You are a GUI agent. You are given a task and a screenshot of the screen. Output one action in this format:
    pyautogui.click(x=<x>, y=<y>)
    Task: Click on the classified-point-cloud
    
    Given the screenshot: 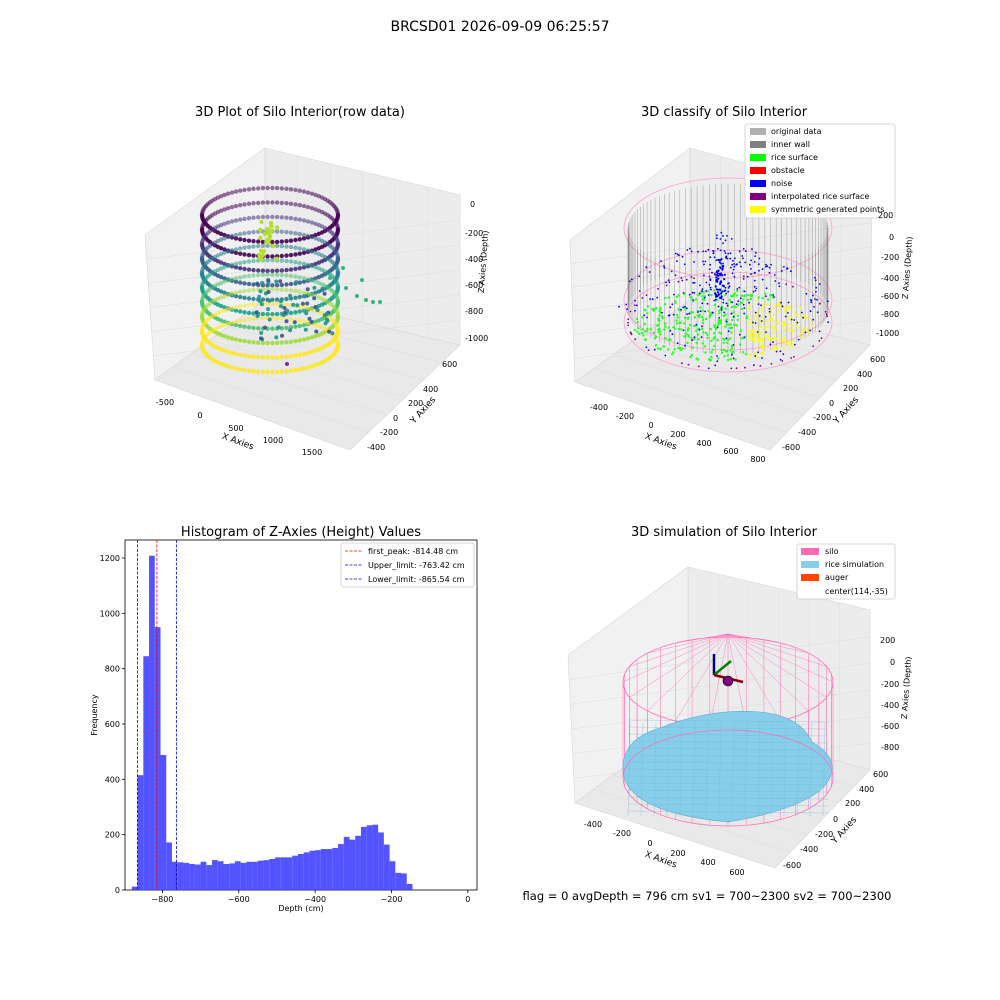 What is the action you would take?
    pyautogui.click(x=725, y=275)
    